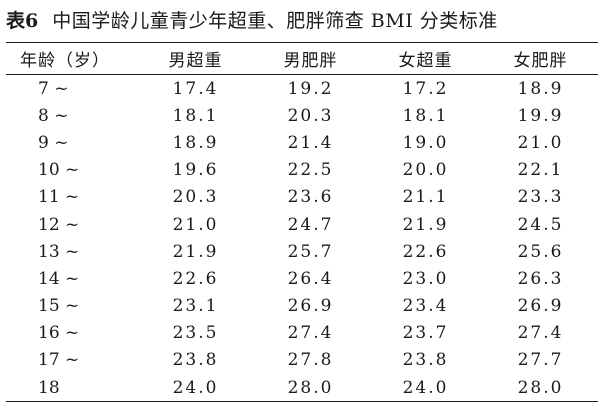 This screenshot has width=603, height=416. I want to click on bmi-value-cell: 23.3, so click(540, 197).